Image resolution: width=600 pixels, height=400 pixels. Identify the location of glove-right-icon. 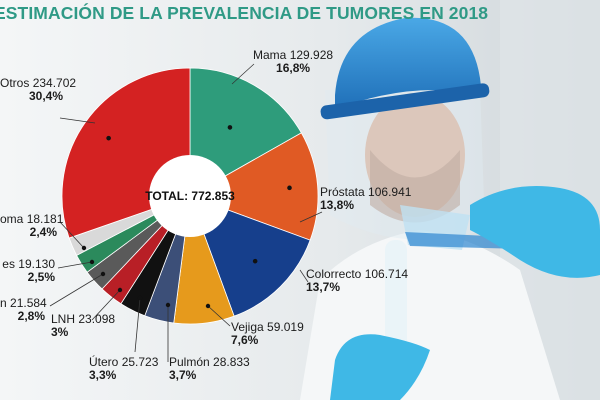
(535, 232).